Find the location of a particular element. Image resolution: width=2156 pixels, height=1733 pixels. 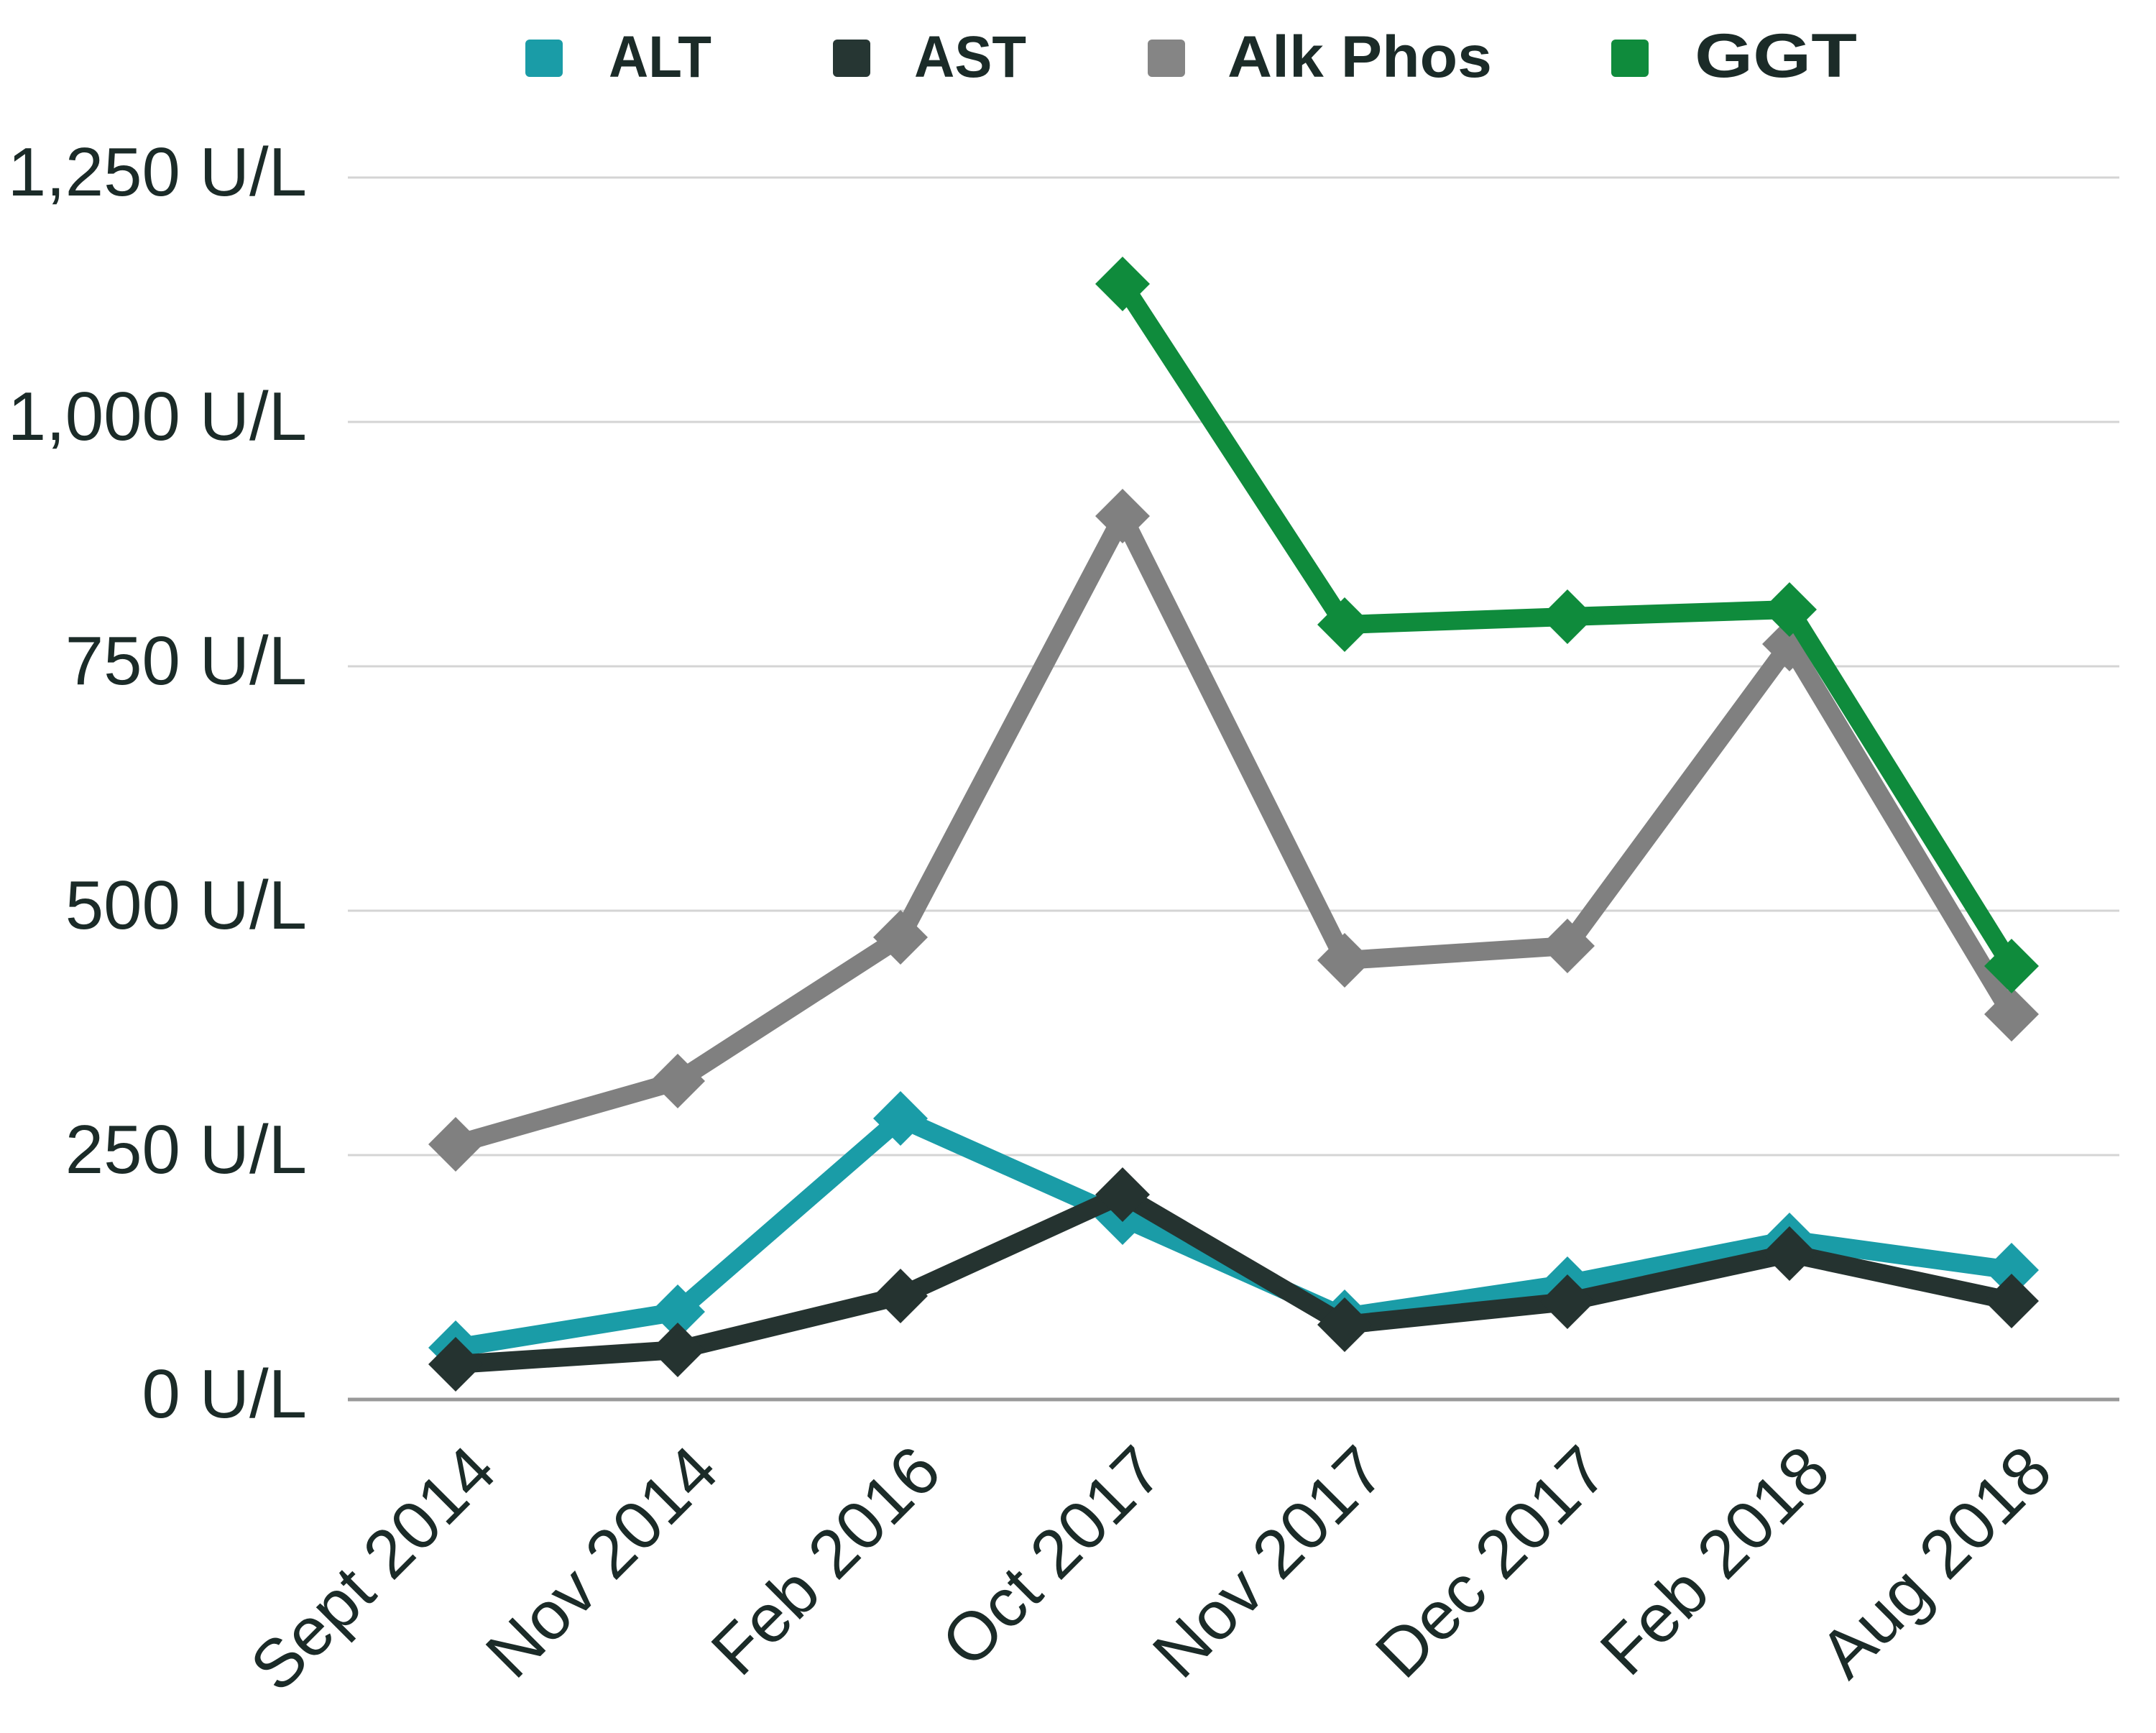

svg-text: 250 U/L is located at coordinates (186, 1149).